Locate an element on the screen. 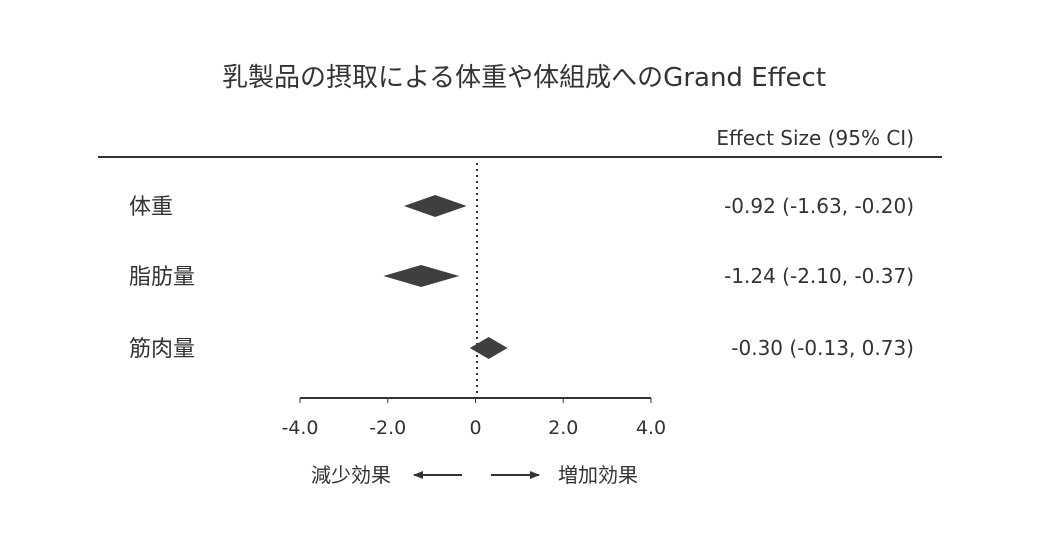 This screenshot has width=1056, height=538. effect-size-value: -1.24 (-2.10, -0.37) is located at coordinates (819, 276).